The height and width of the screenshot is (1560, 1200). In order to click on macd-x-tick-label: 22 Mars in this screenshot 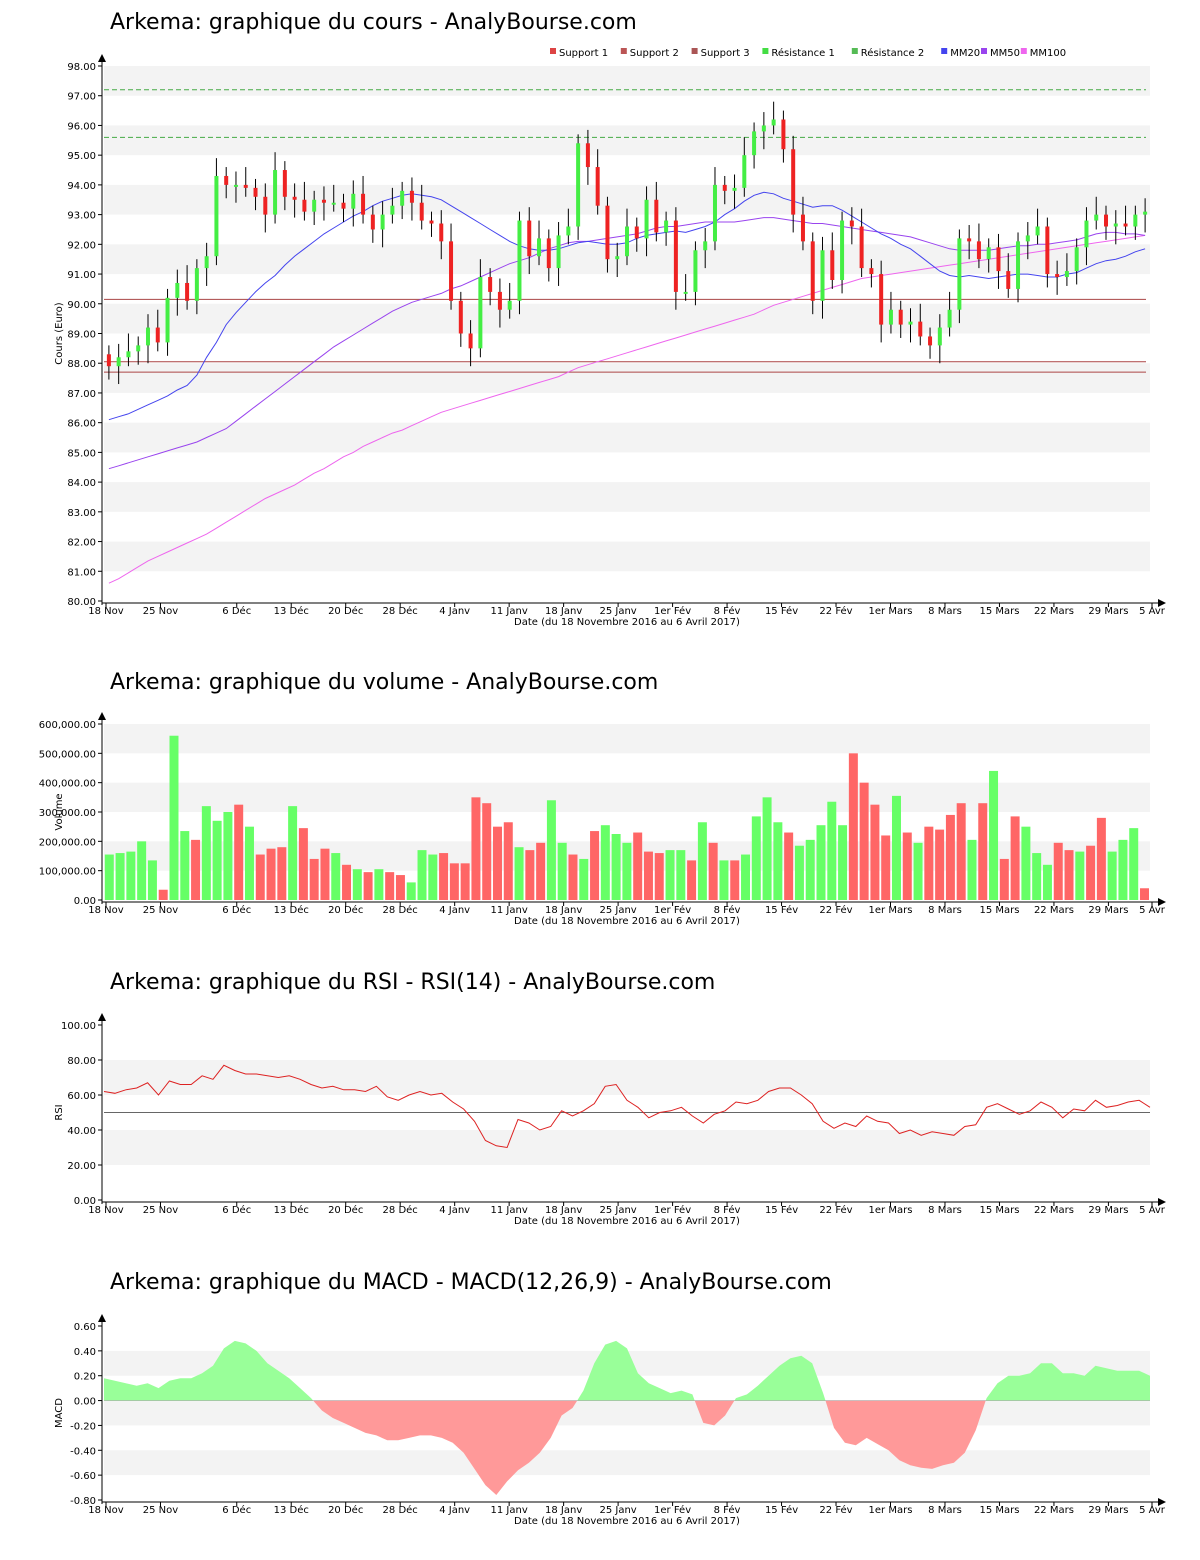, I will do `click(1054, 1510)`.